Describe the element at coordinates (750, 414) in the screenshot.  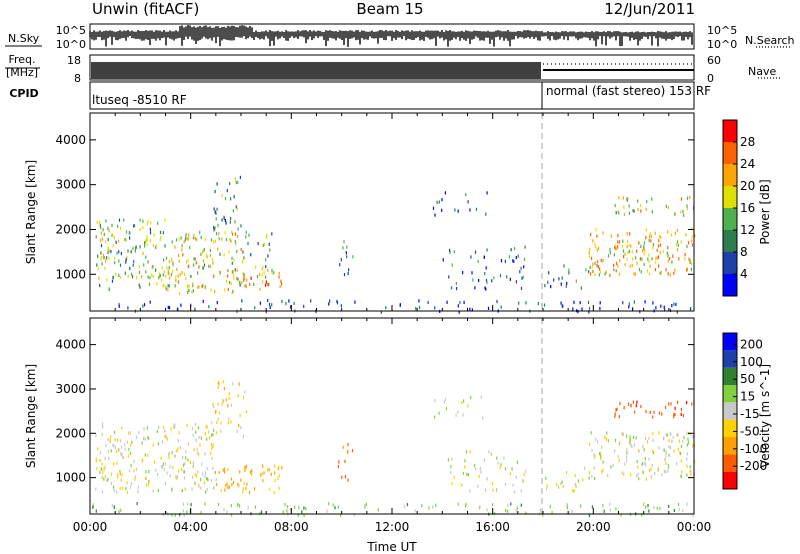
I see `colorbar-tick-label: -15` at that location.